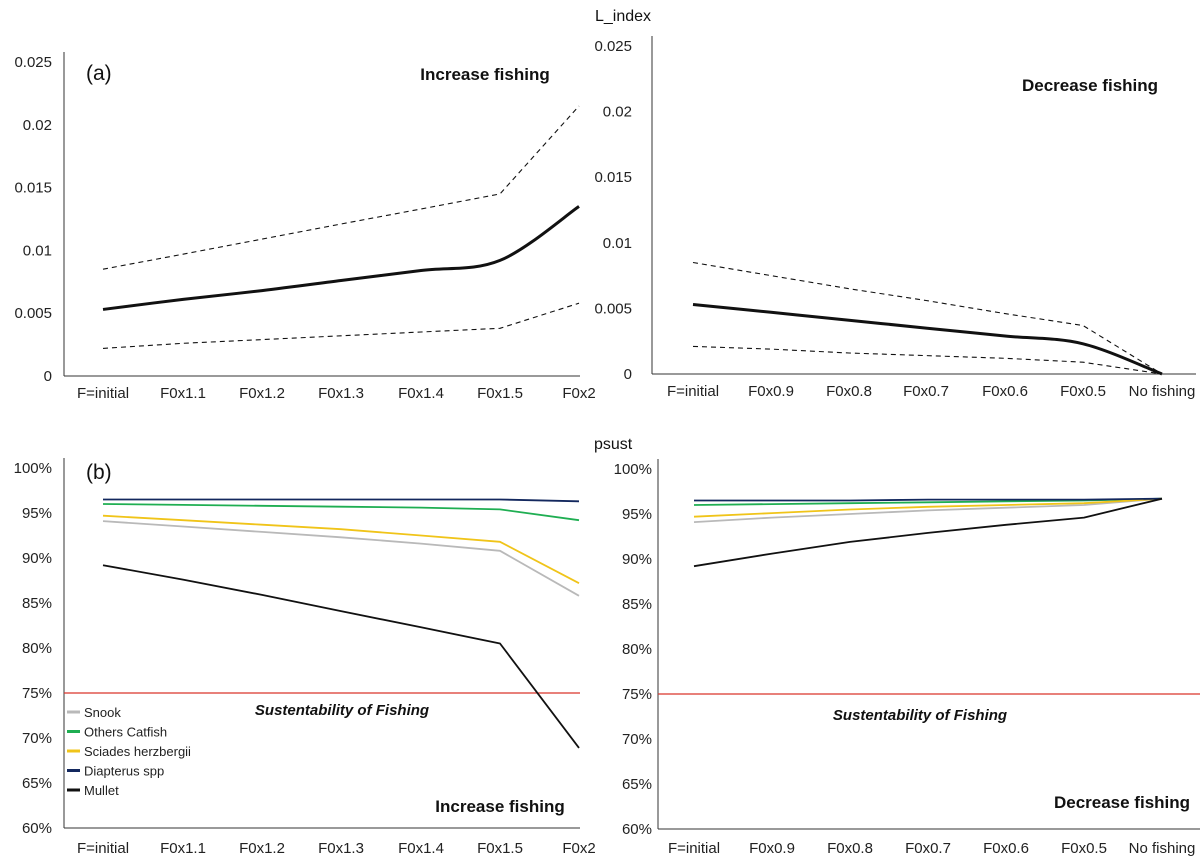 The height and width of the screenshot is (861, 1204). What do you see at coordinates (262, 393) in the screenshot?
I see `x-tick-label: F0x1.2` at bounding box center [262, 393].